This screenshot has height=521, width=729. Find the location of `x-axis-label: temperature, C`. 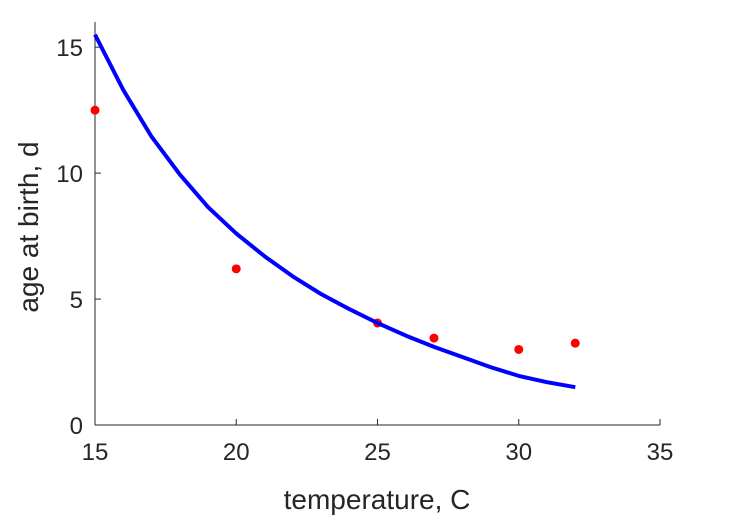

x-axis-label: temperature, C is located at coordinates (377, 499).